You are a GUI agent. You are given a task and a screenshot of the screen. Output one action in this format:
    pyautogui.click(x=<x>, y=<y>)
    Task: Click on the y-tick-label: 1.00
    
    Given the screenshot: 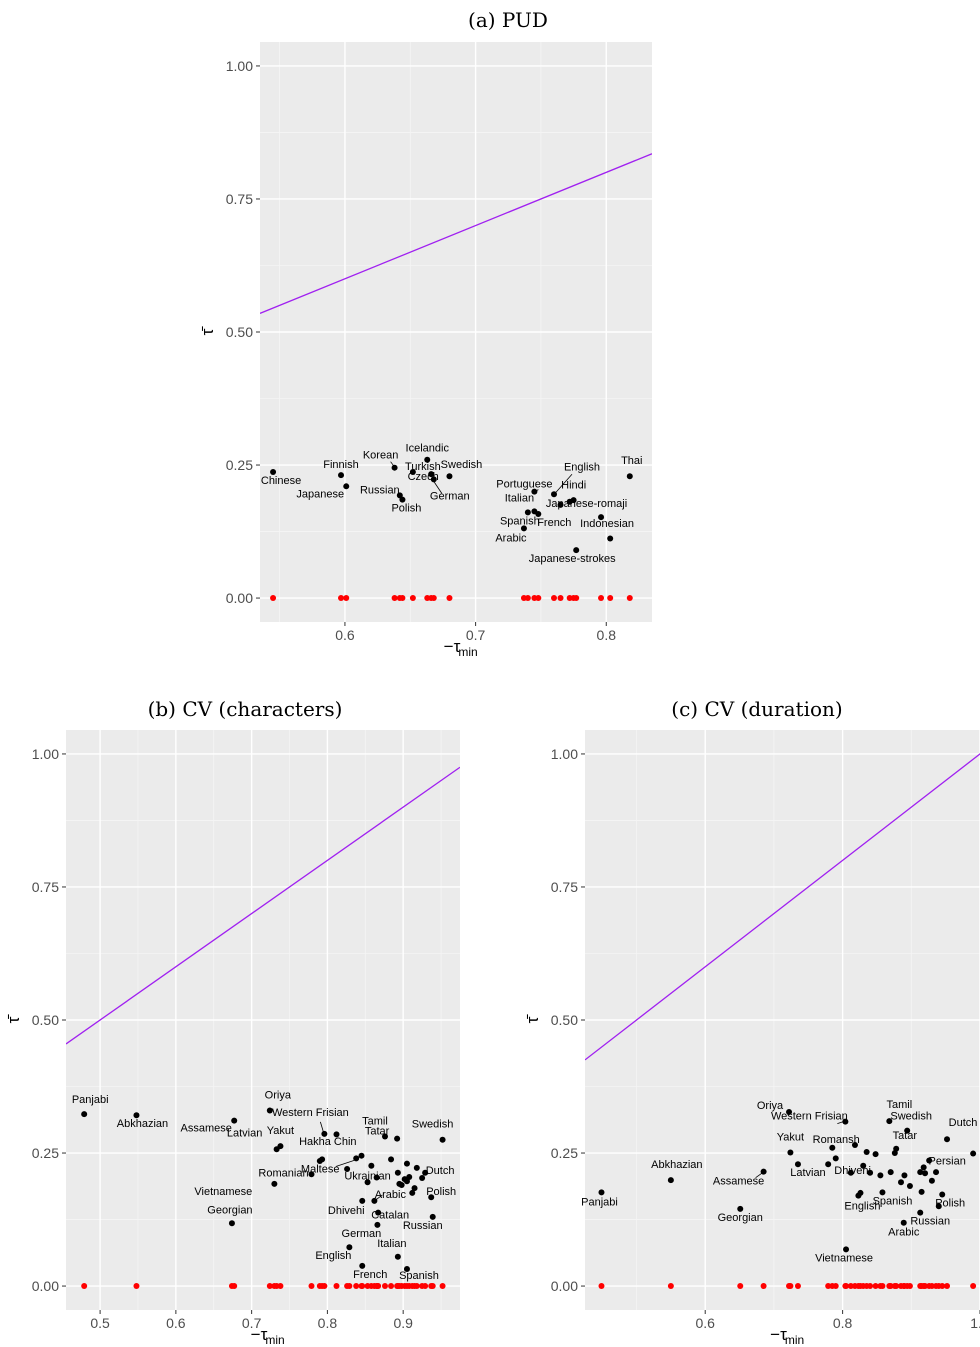 What is the action you would take?
    pyautogui.click(x=239, y=66)
    